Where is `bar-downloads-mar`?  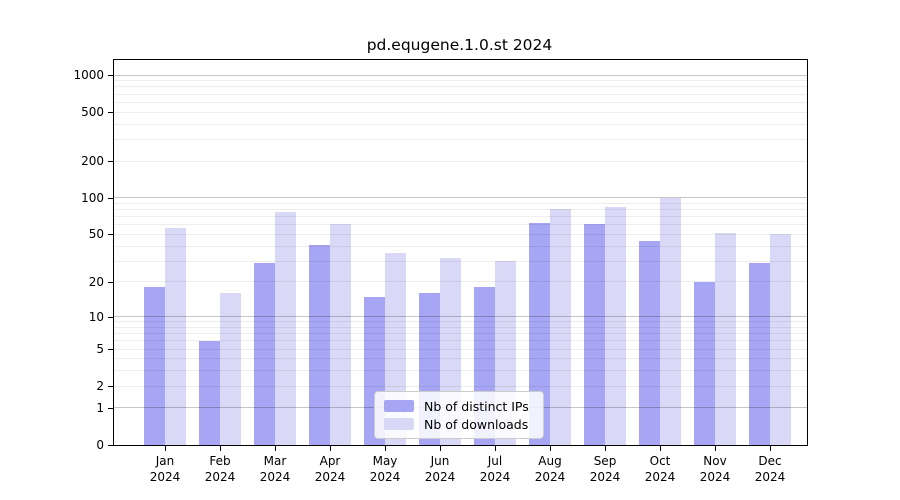
bar-downloads-mar is located at coordinates (285, 328).